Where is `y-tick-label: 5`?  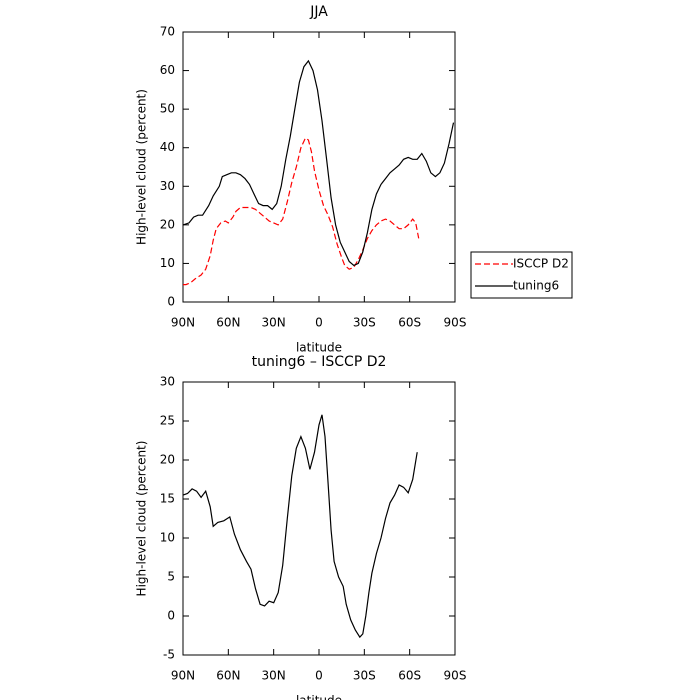 y-tick-label: 5 is located at coordinates (171, 577).